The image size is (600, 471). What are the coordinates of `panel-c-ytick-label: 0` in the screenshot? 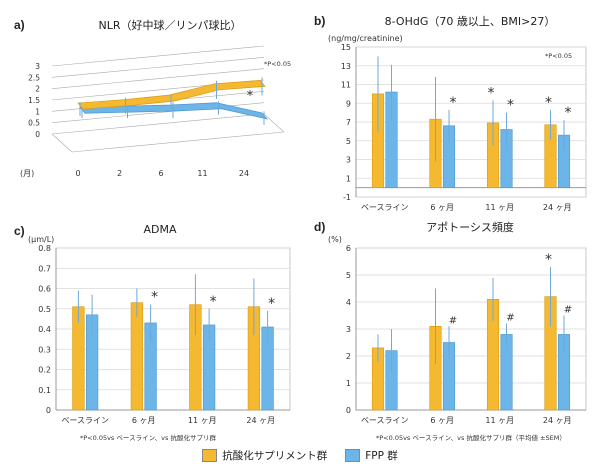 It's located at (48, 410).